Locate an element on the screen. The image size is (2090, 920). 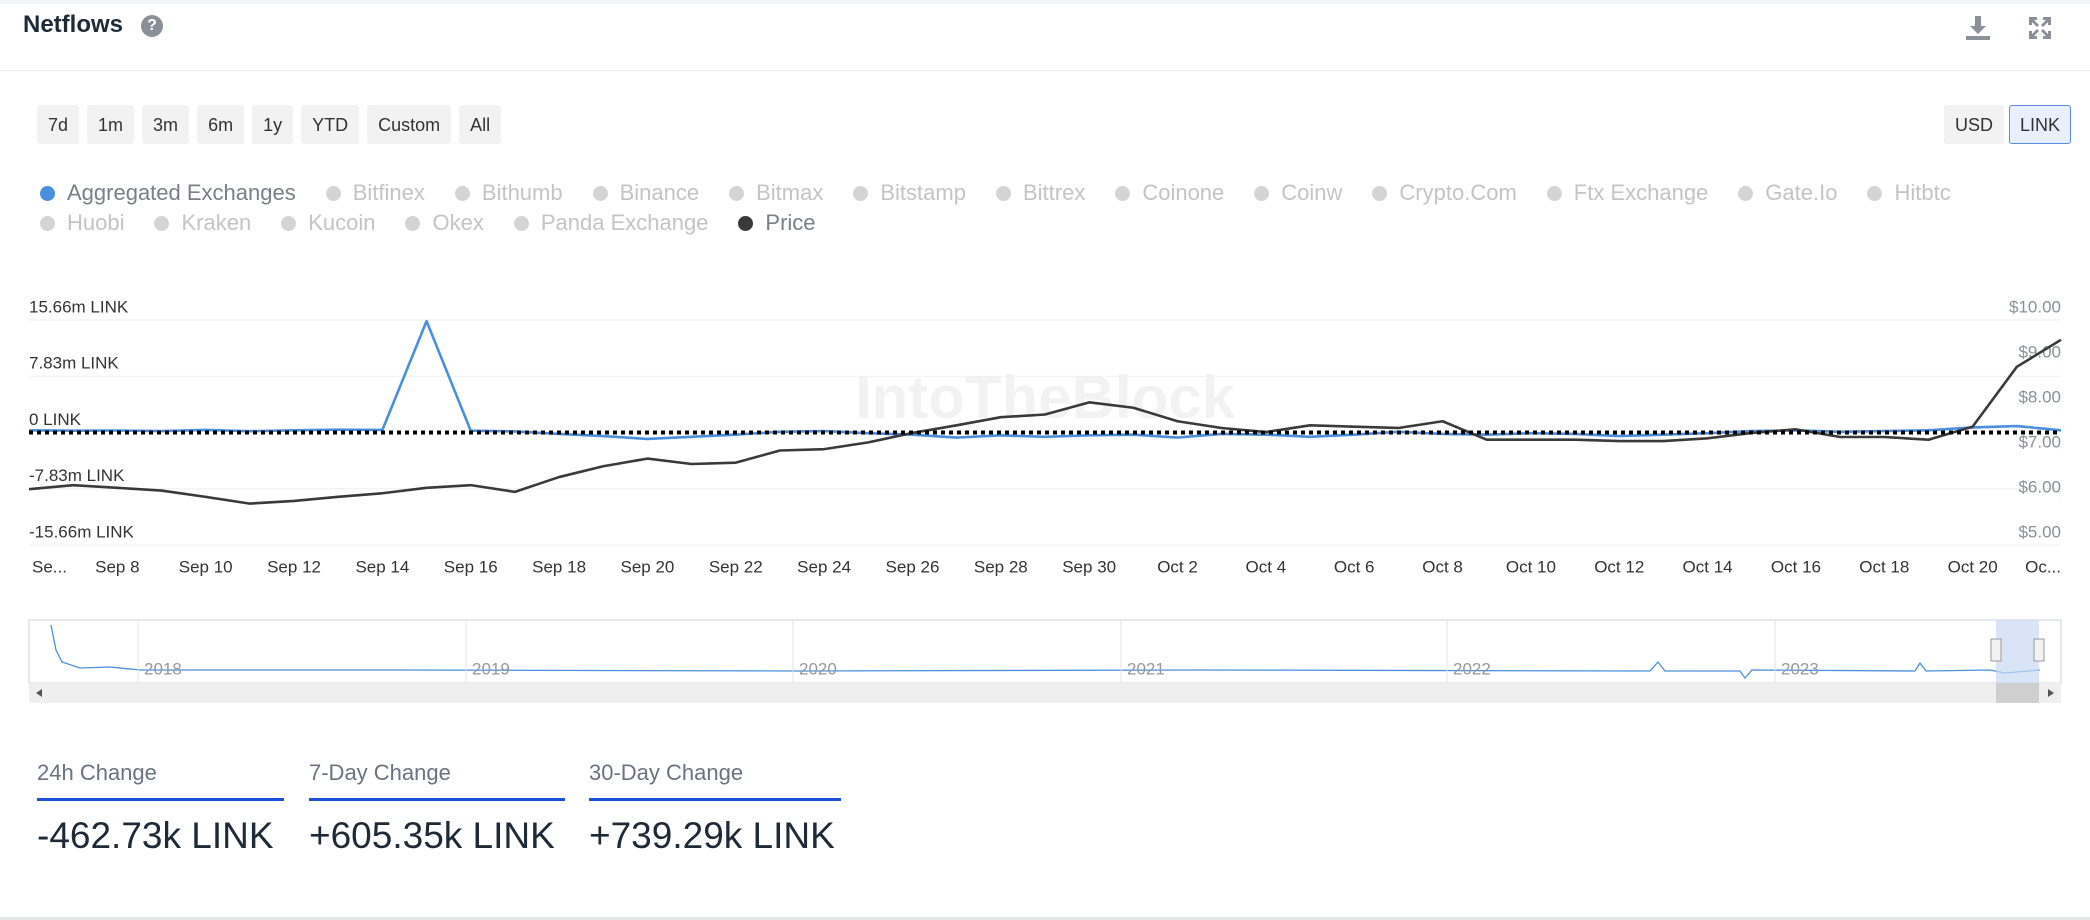
legend-item: Huobi is located at coordinates (82, 223).